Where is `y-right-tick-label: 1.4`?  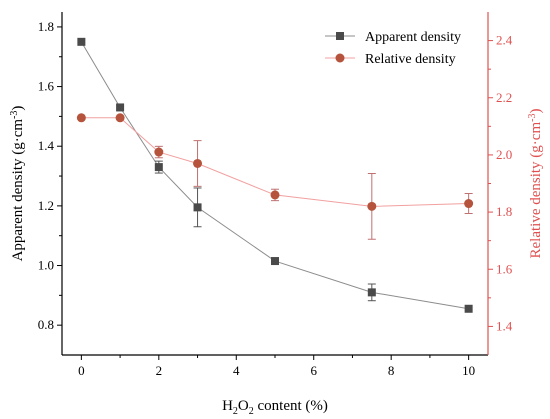
y-right-tick-label: 1.4 is located at coordinates (504, 325).